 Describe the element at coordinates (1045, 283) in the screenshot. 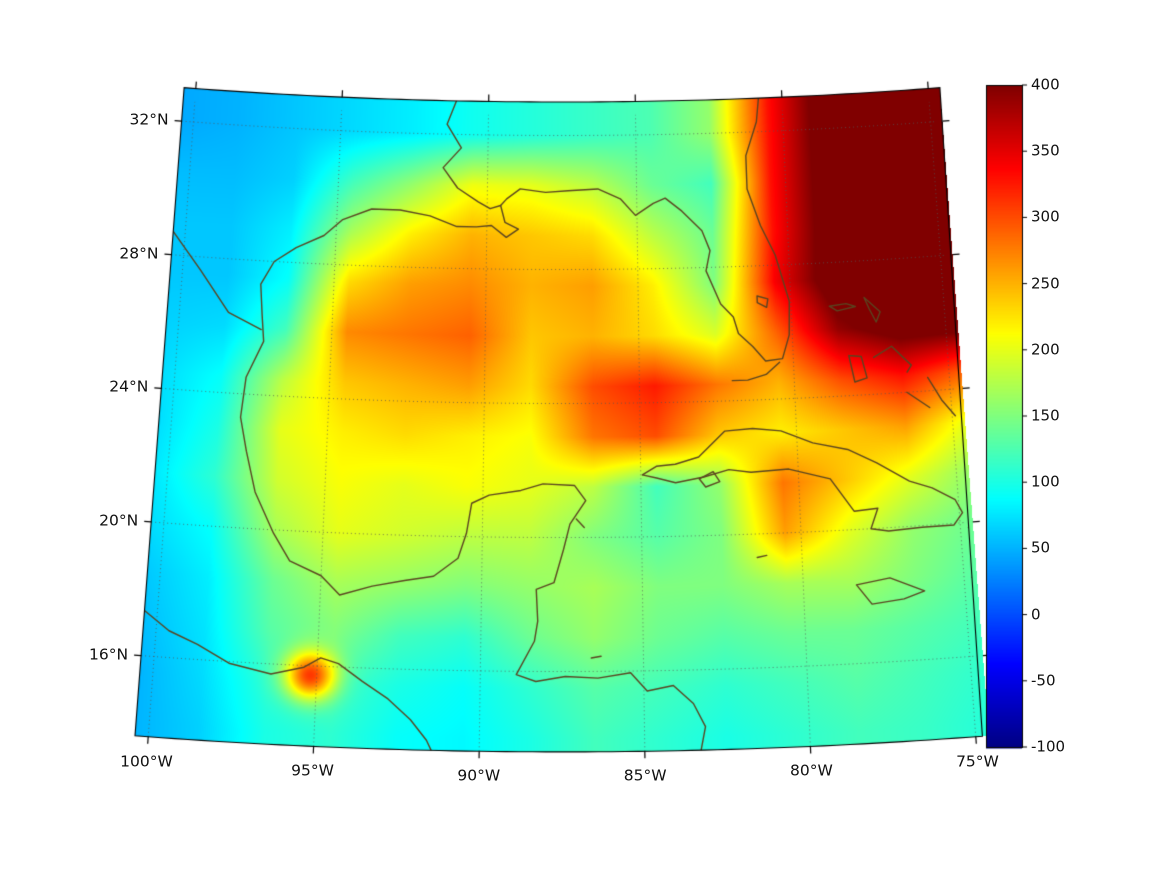

I see `colorbar-tick-label-3: 250` at that location.